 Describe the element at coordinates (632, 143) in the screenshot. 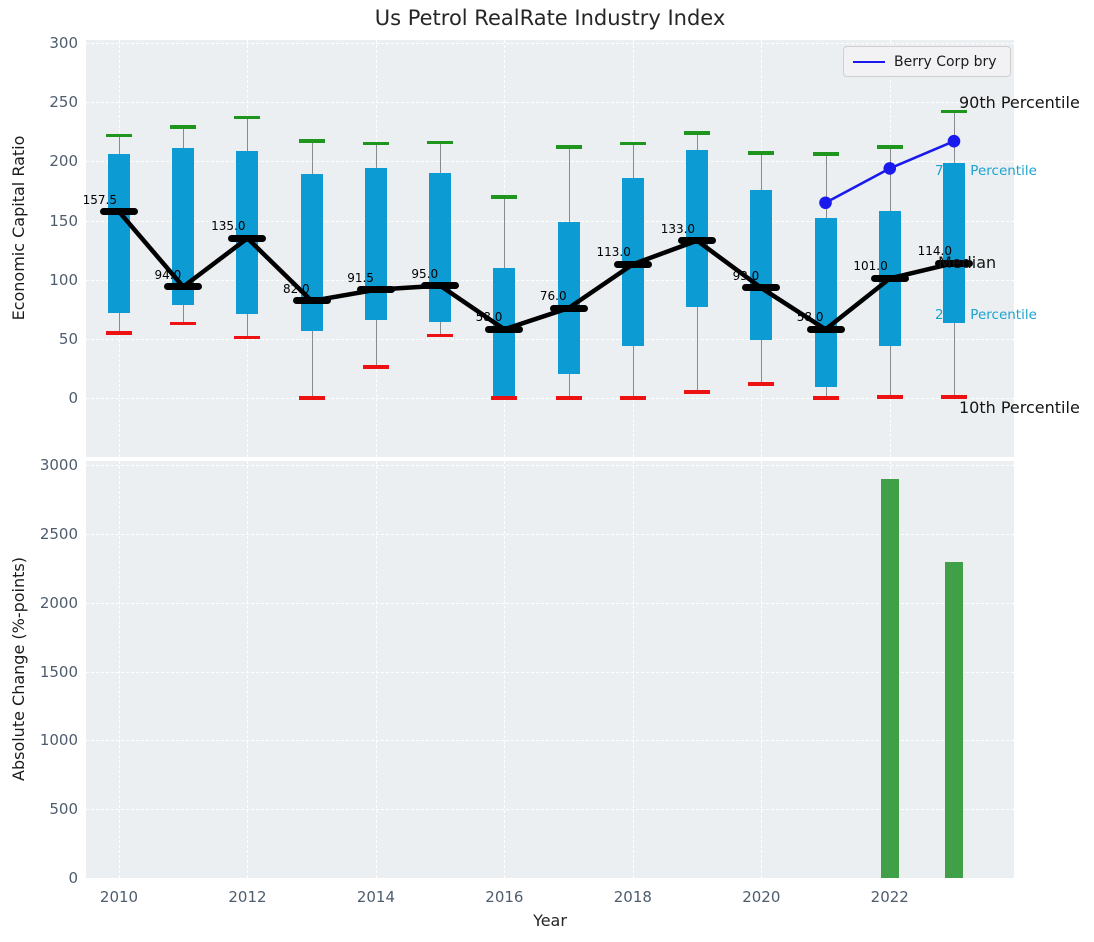

I see `p90-cap-2018` at that location.